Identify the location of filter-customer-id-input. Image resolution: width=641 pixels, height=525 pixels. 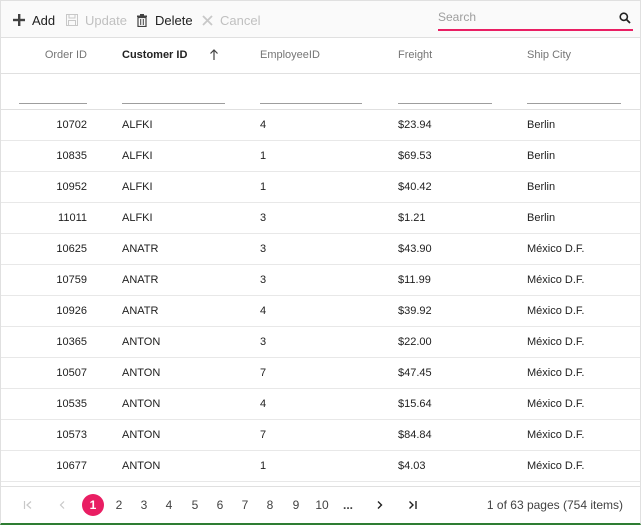
(173, 106).